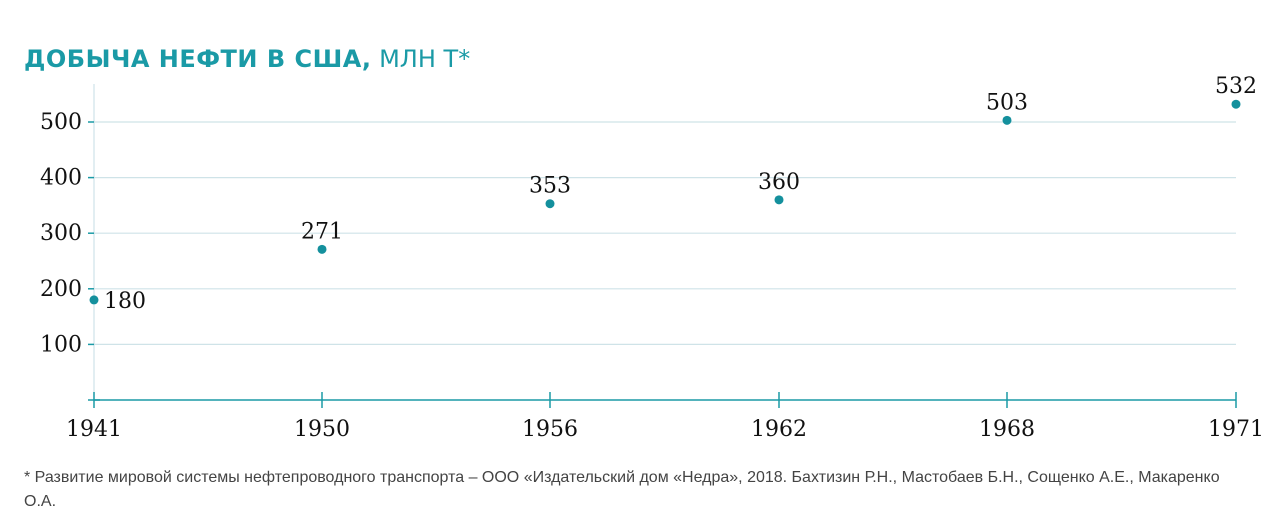 The width and height of the screenshot is (1280, 530). Describe the element at coordinates (1007, 429) in the screenshot. I see `x-tick-label-1968: 1968` at that location.